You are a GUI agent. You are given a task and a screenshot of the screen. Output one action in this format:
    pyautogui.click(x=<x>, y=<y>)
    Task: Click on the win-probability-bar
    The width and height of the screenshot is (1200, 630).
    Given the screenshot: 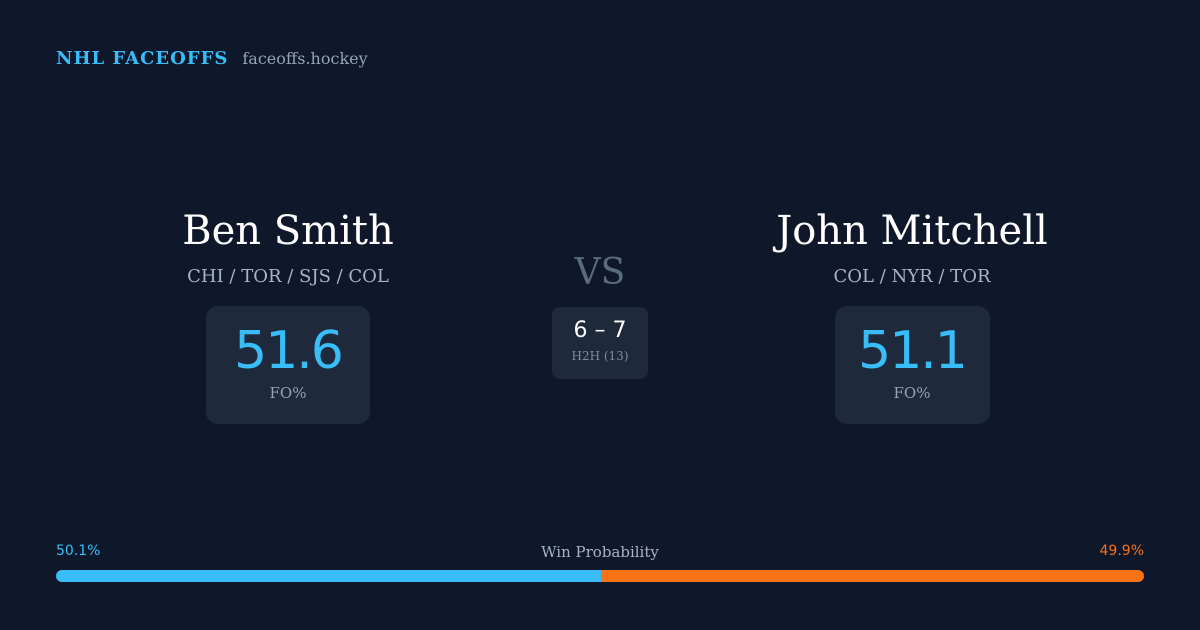 What is the action you would take?
    pyautogui.click(x=600, y=576)
    